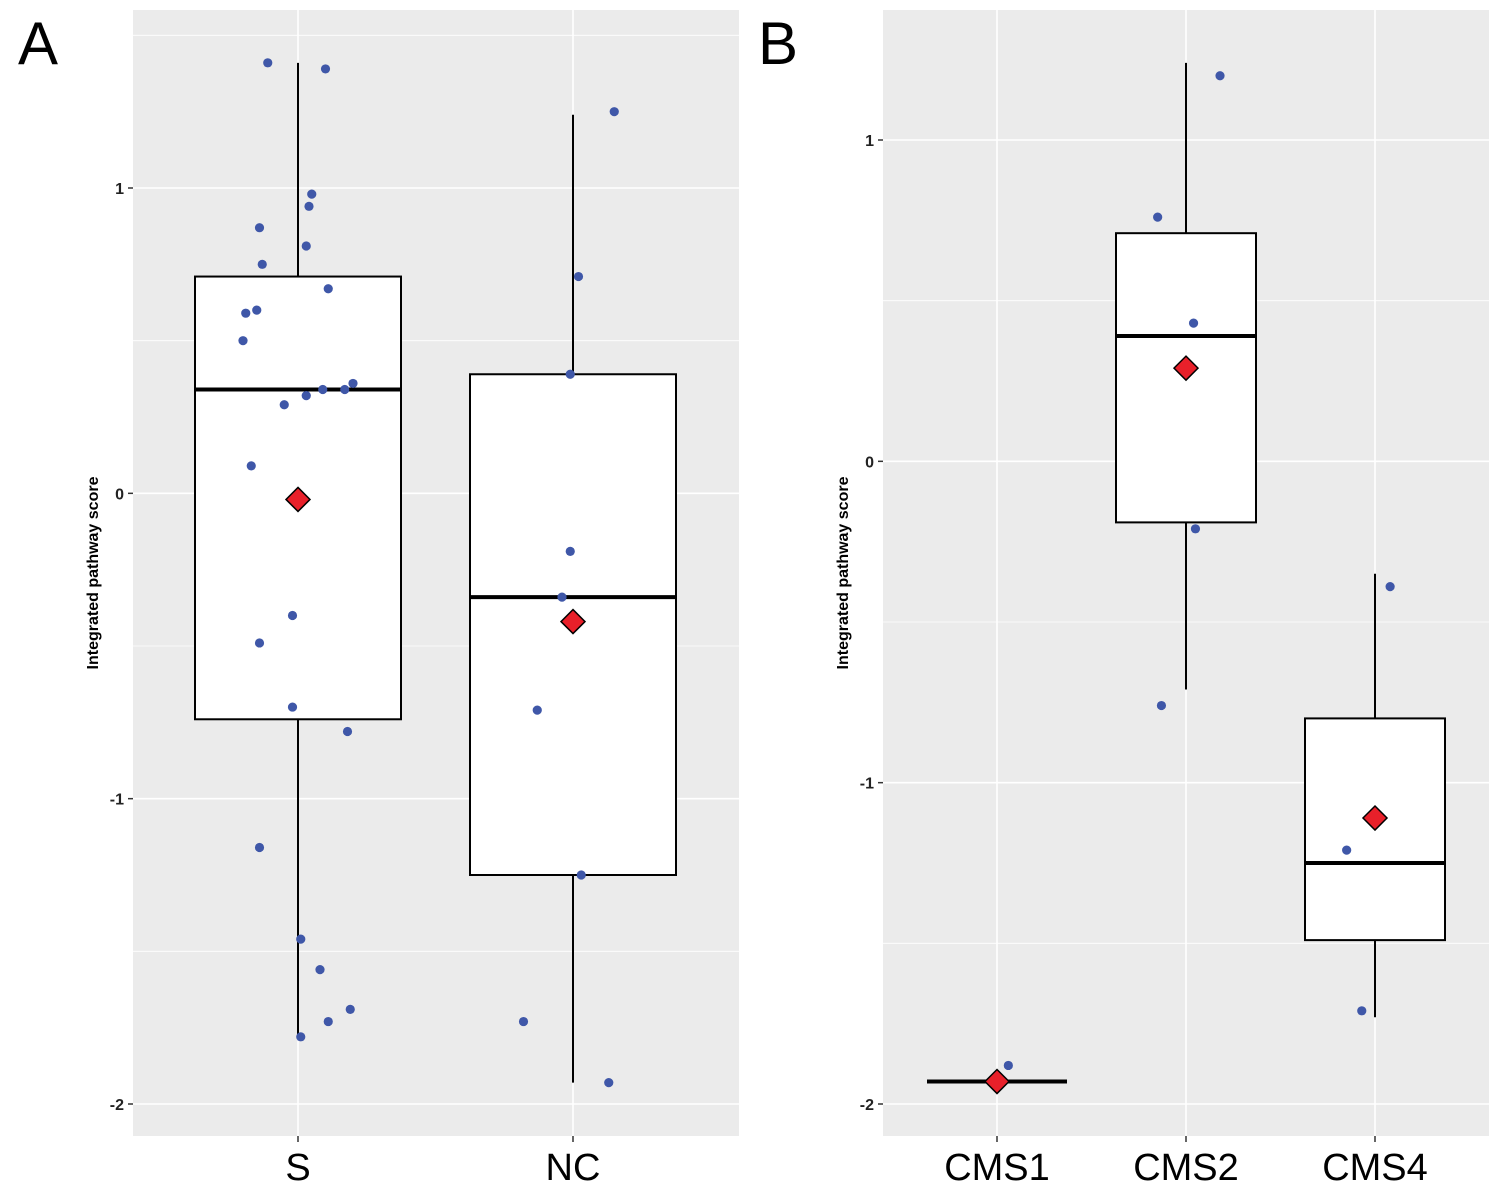 The height and width of the screenshot is (1203, 1500). I want to click on x-tick-label: NC, so click(573, 1168).